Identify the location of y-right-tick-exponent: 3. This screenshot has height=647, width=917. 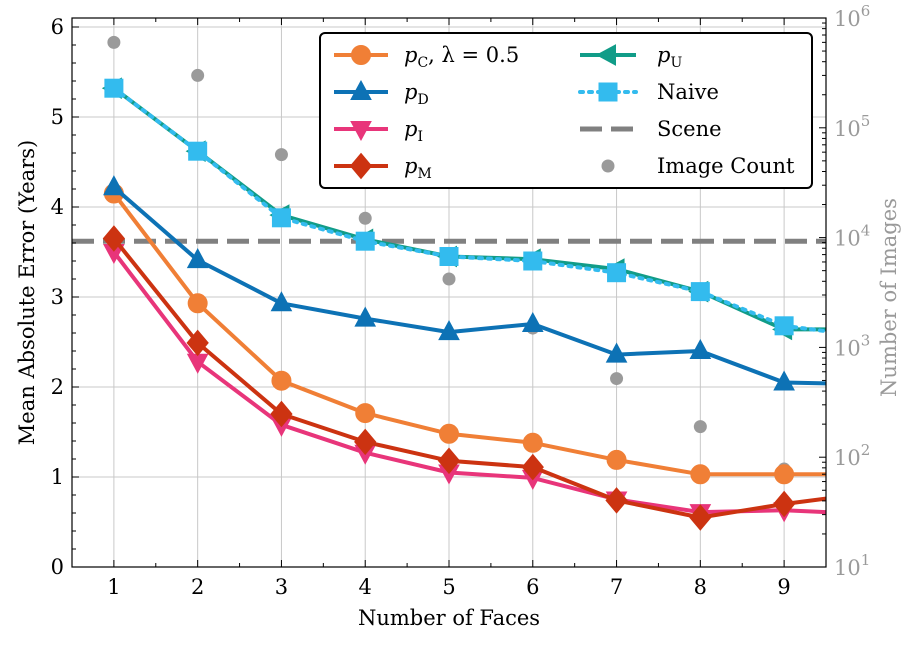
(866, 340).